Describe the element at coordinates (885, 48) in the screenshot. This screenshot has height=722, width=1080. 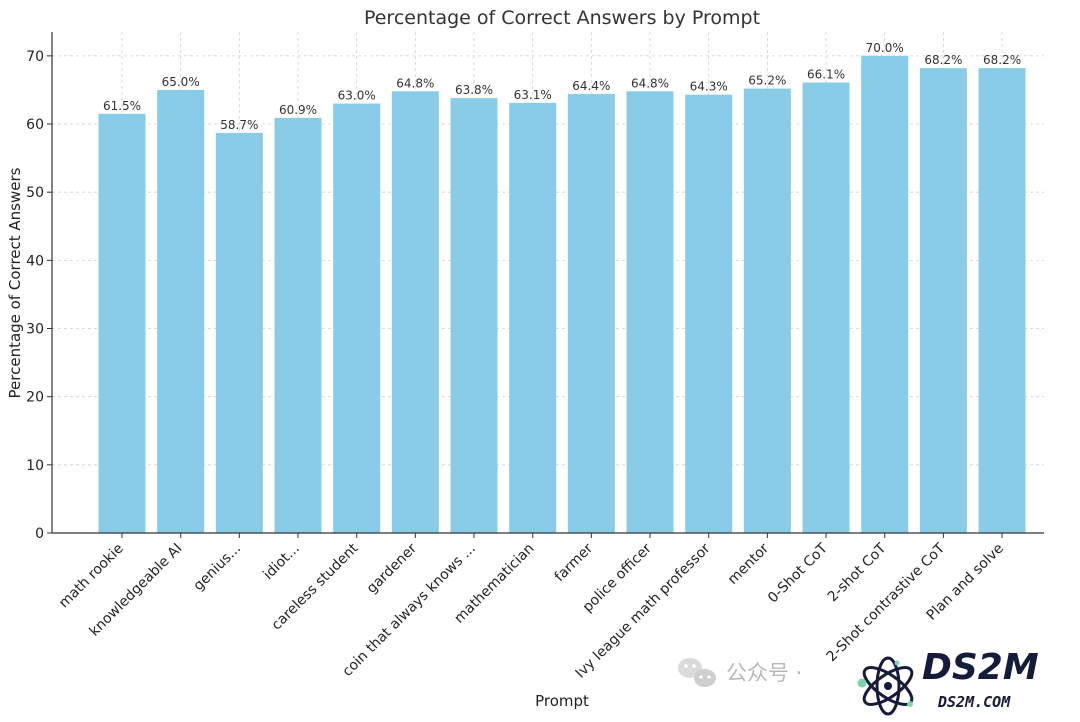
I see `bar-value-label: 70.0%` at that location.